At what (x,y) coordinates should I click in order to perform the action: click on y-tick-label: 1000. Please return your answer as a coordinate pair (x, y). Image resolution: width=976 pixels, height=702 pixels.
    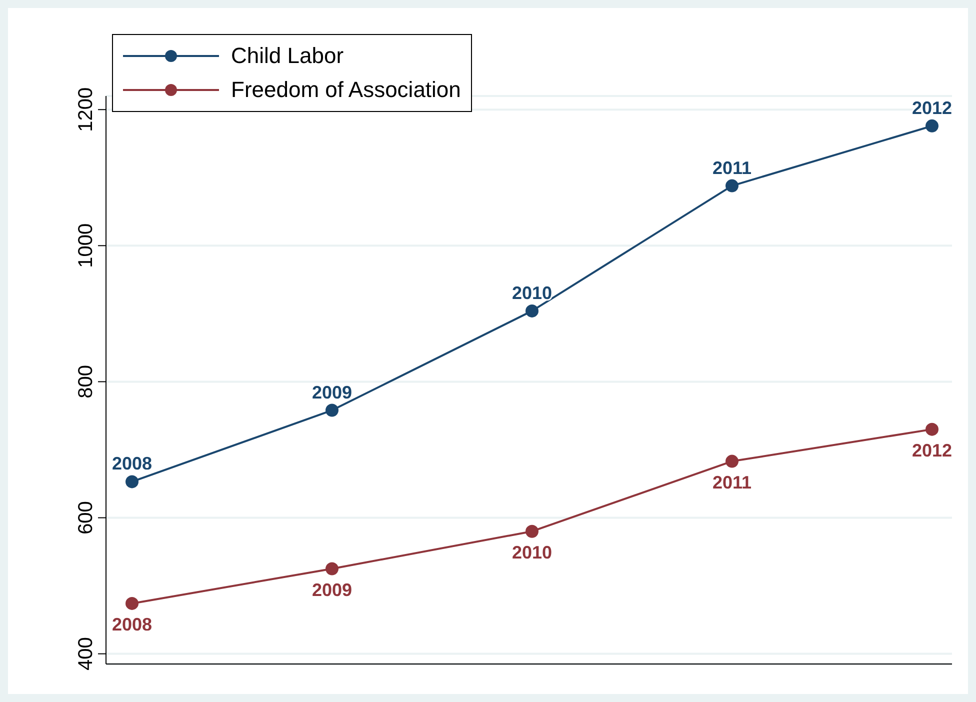
    Looking at the image, I should click on (86, 245).